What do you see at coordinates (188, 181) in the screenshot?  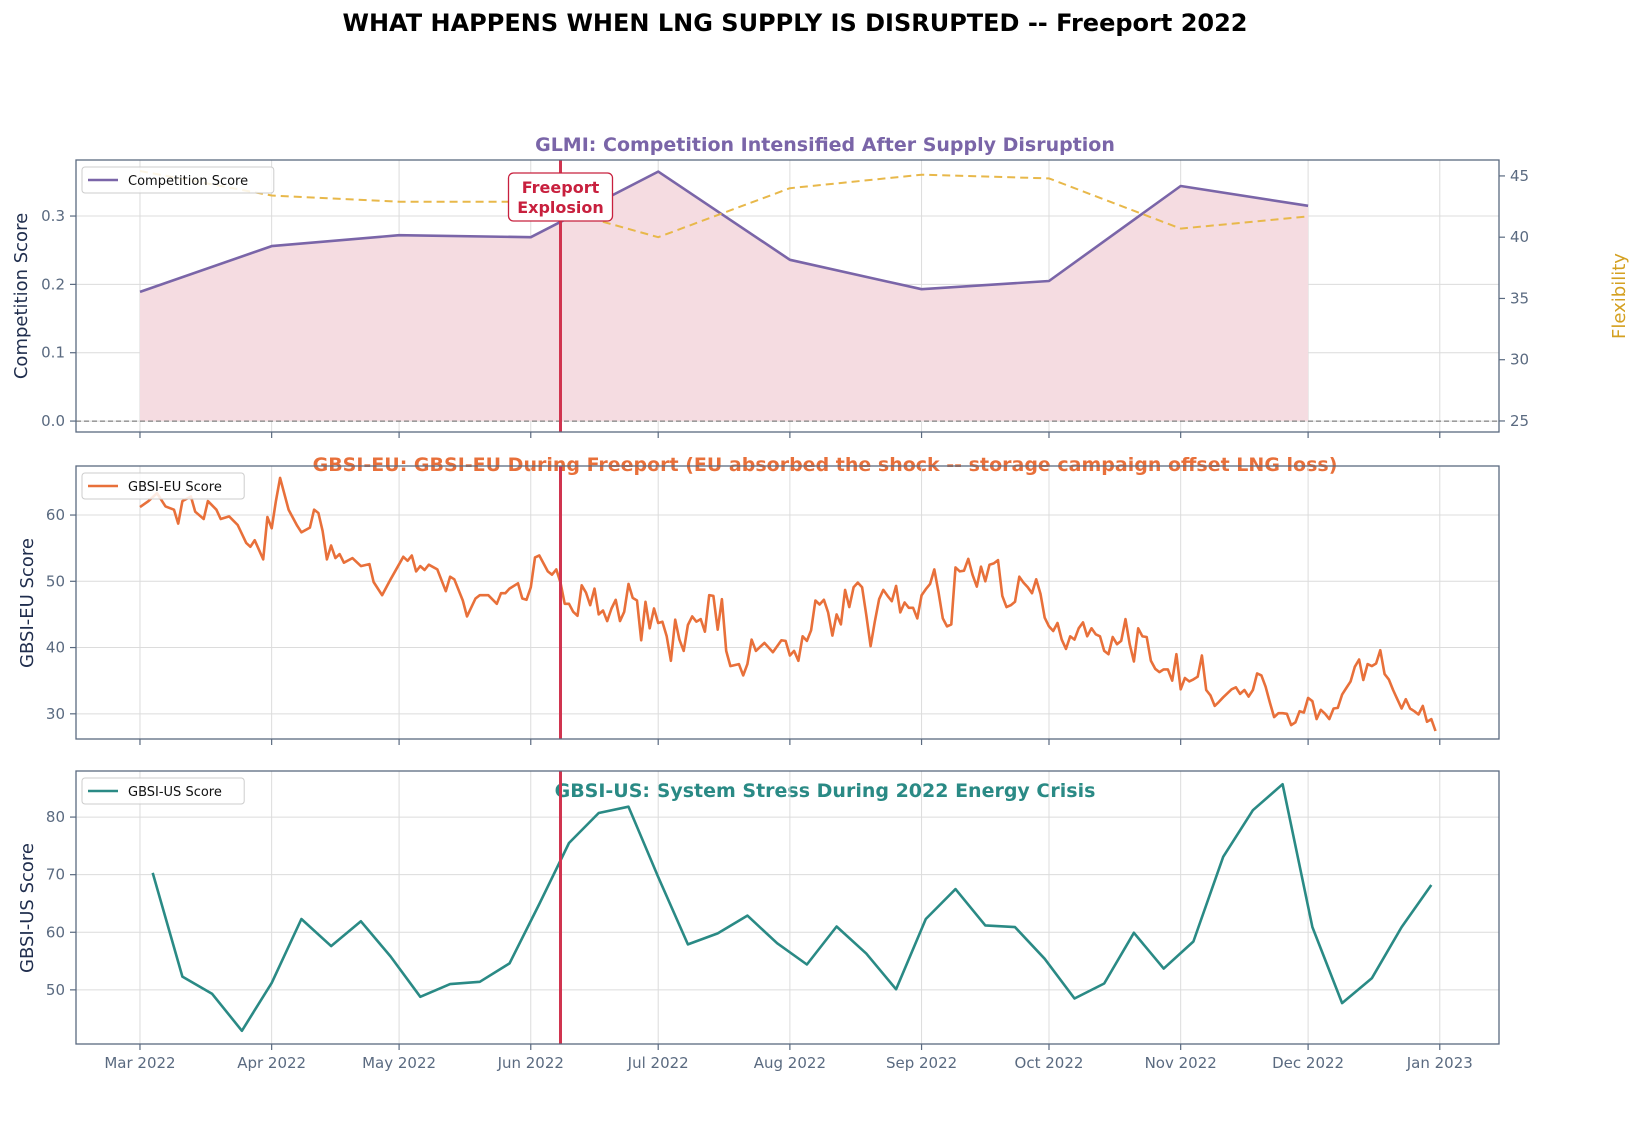 I see `legend-label: Competition Score` at bounding box center [188, 181].